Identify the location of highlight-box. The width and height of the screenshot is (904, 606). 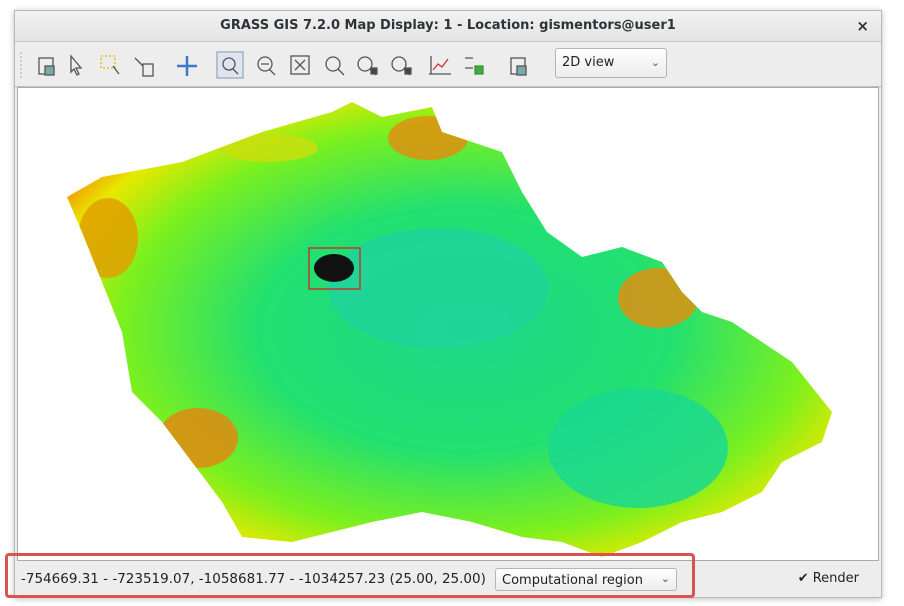
(350, 575).